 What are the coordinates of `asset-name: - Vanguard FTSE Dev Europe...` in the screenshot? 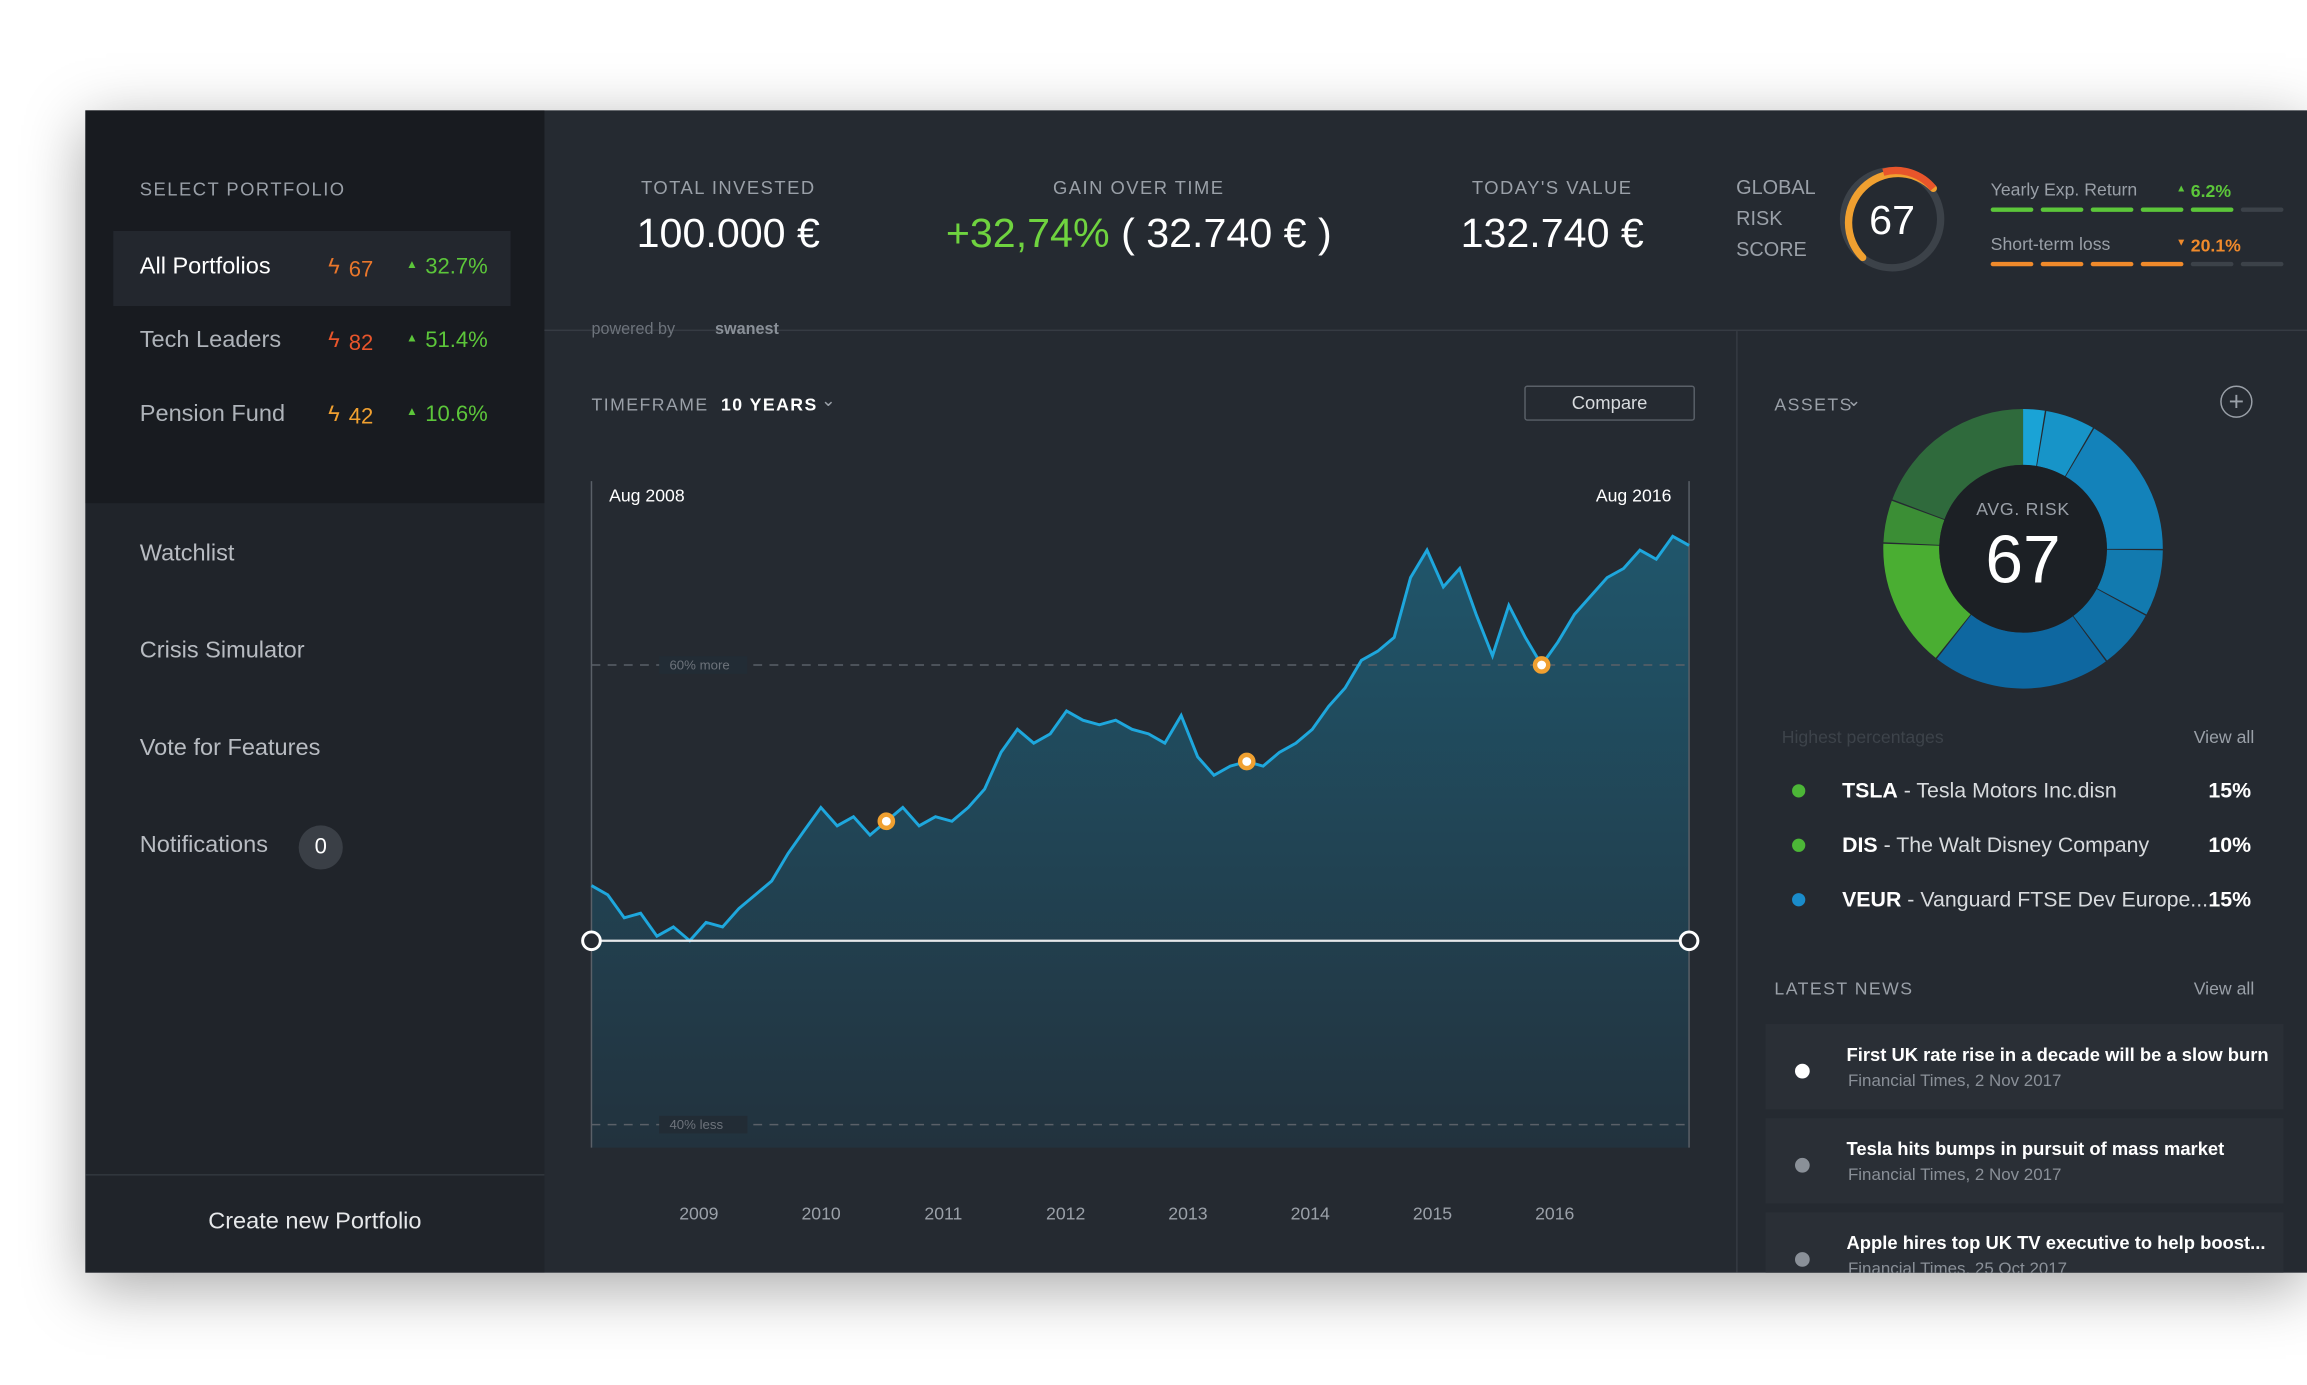 It's located at (2058, 900).